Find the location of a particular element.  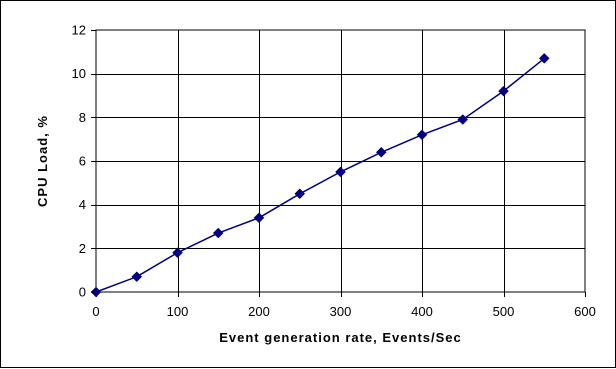

y-tick-label: 12 is located at coordinates (79, 30).